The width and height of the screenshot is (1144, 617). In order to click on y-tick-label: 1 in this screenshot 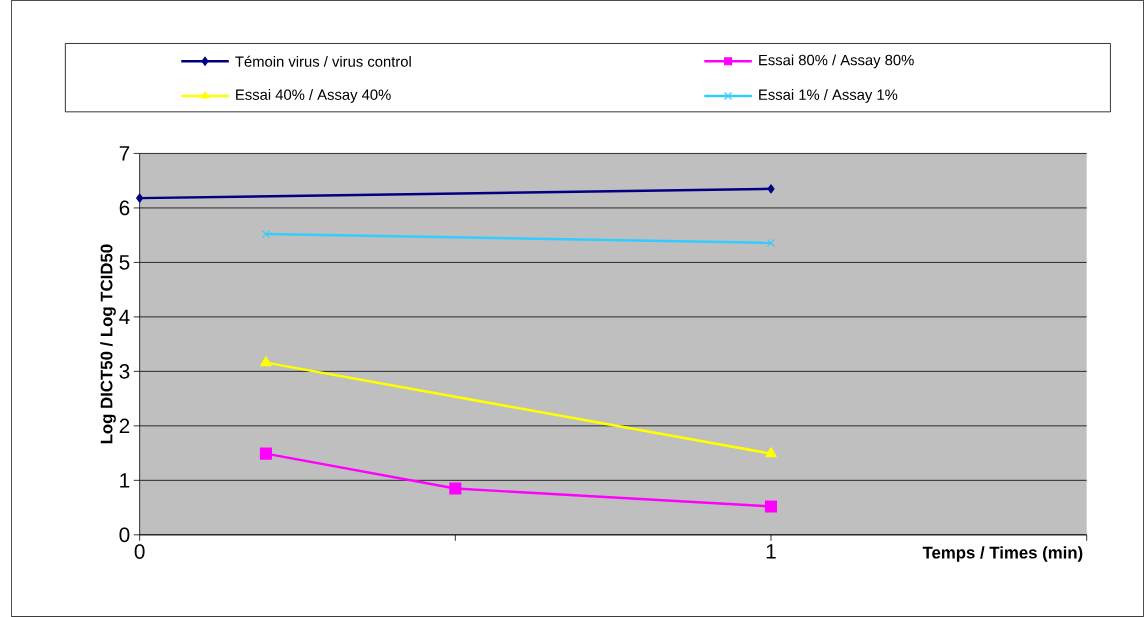, I will do `click(125, 480)`.